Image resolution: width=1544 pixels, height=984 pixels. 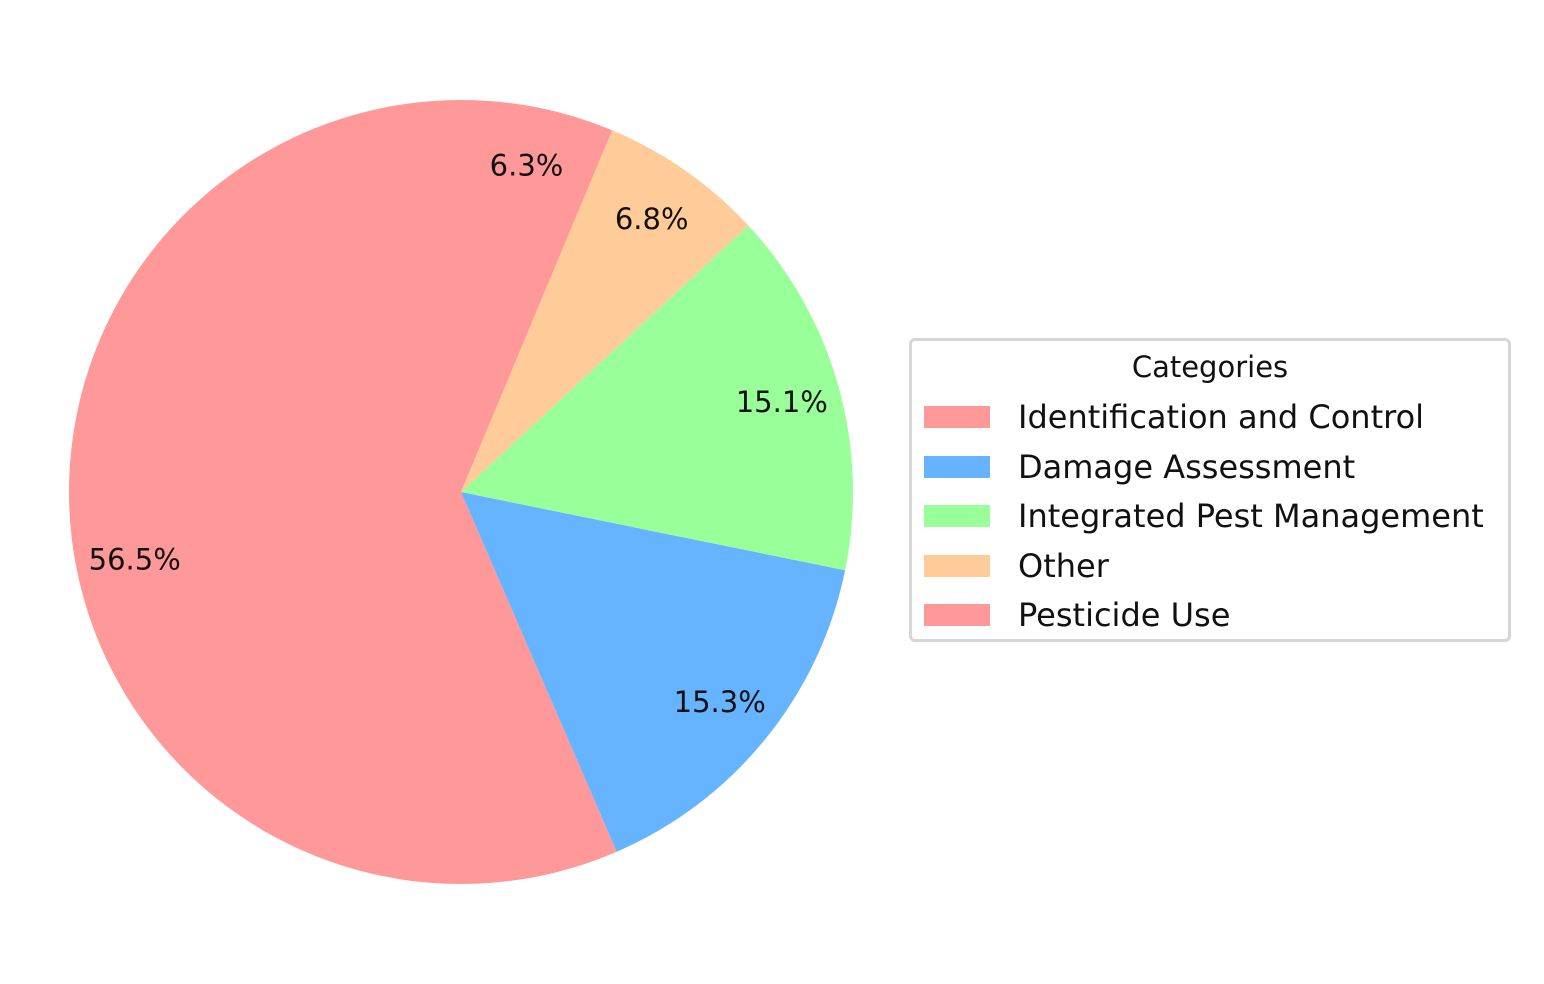 What do you see at coordinates (782, 402) in the screenshot?
I see `pie-value-label: 15.1%` at bounding box center [782, 402].